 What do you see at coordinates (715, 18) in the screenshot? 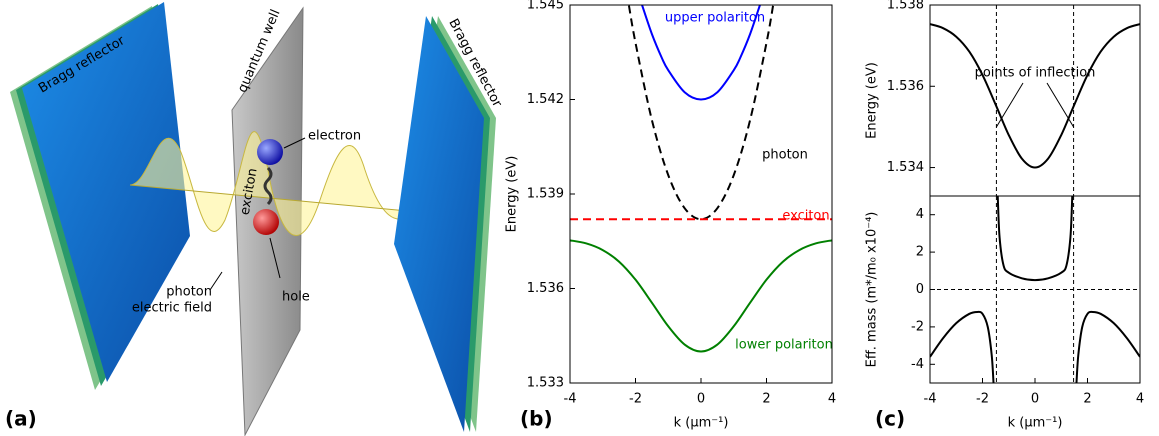
I see `series-label: upper polariton` at bounding box center [715, 18].